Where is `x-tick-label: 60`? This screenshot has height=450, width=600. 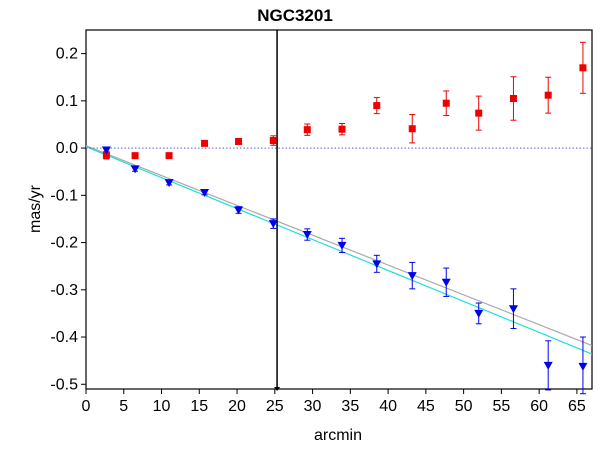 x-tick-label: 60 is located at coordinates (539, 406).